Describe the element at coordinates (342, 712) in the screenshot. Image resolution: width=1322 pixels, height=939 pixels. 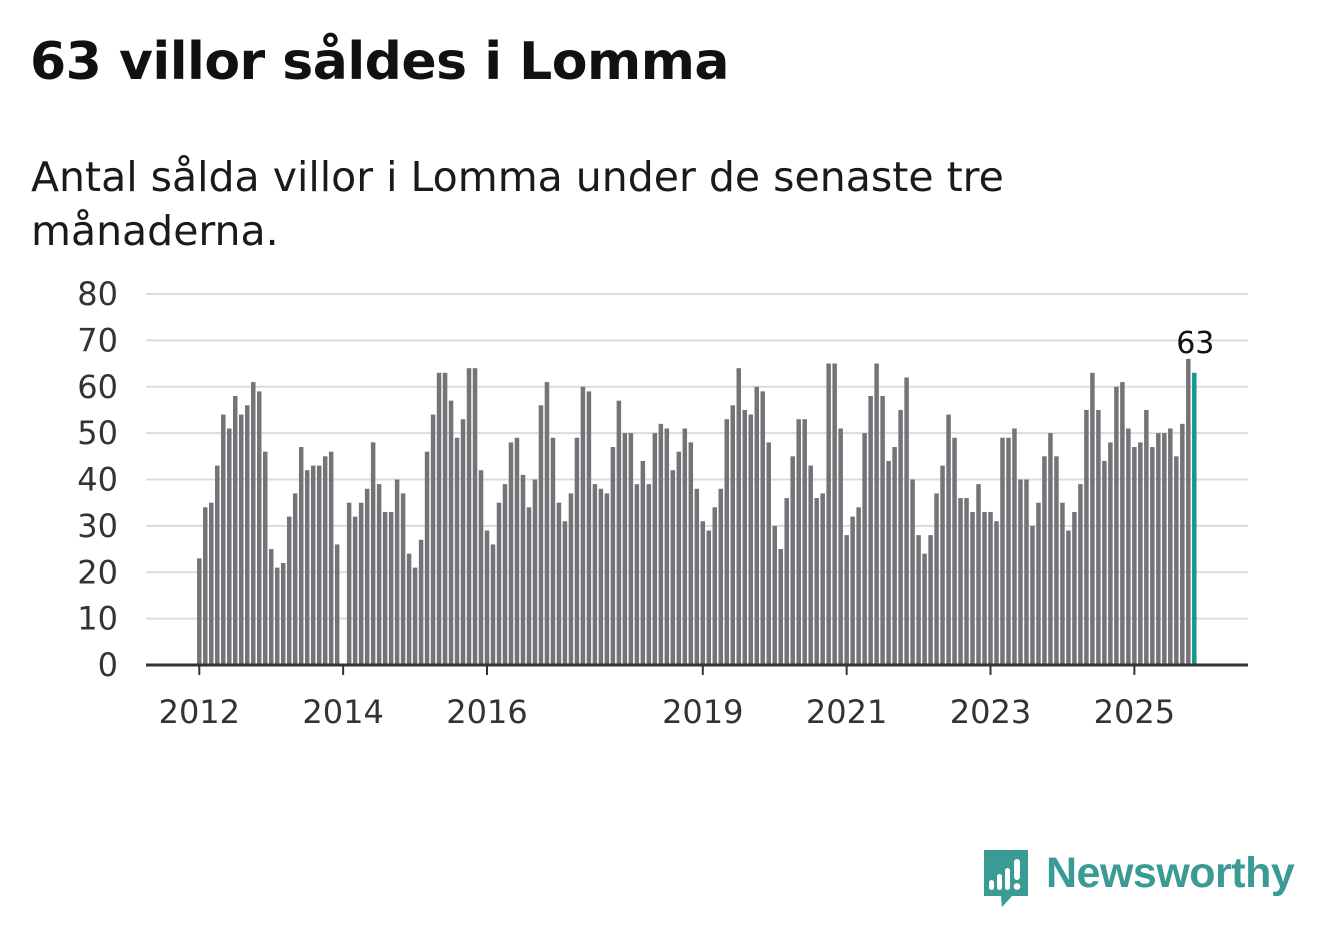
I see `x-tick-label-2014: 2014` at that location.